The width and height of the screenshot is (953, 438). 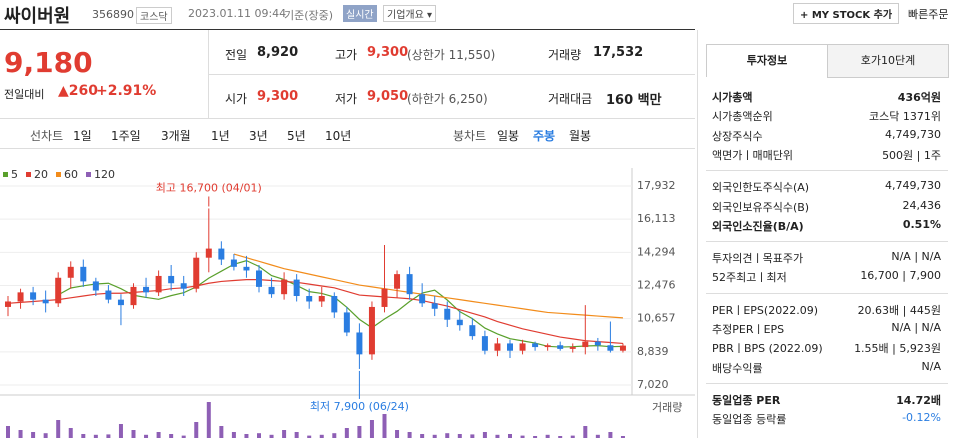 What do you see at coordinates (447, 99) in the screenshot?
I see `summary-note: (하한가 6,250)` at bounding box center [447, 99].